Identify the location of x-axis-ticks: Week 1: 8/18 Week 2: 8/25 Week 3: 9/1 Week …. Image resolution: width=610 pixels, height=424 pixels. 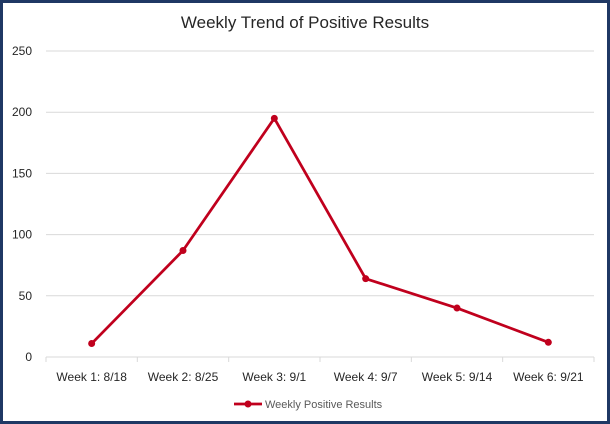
(319, 377).